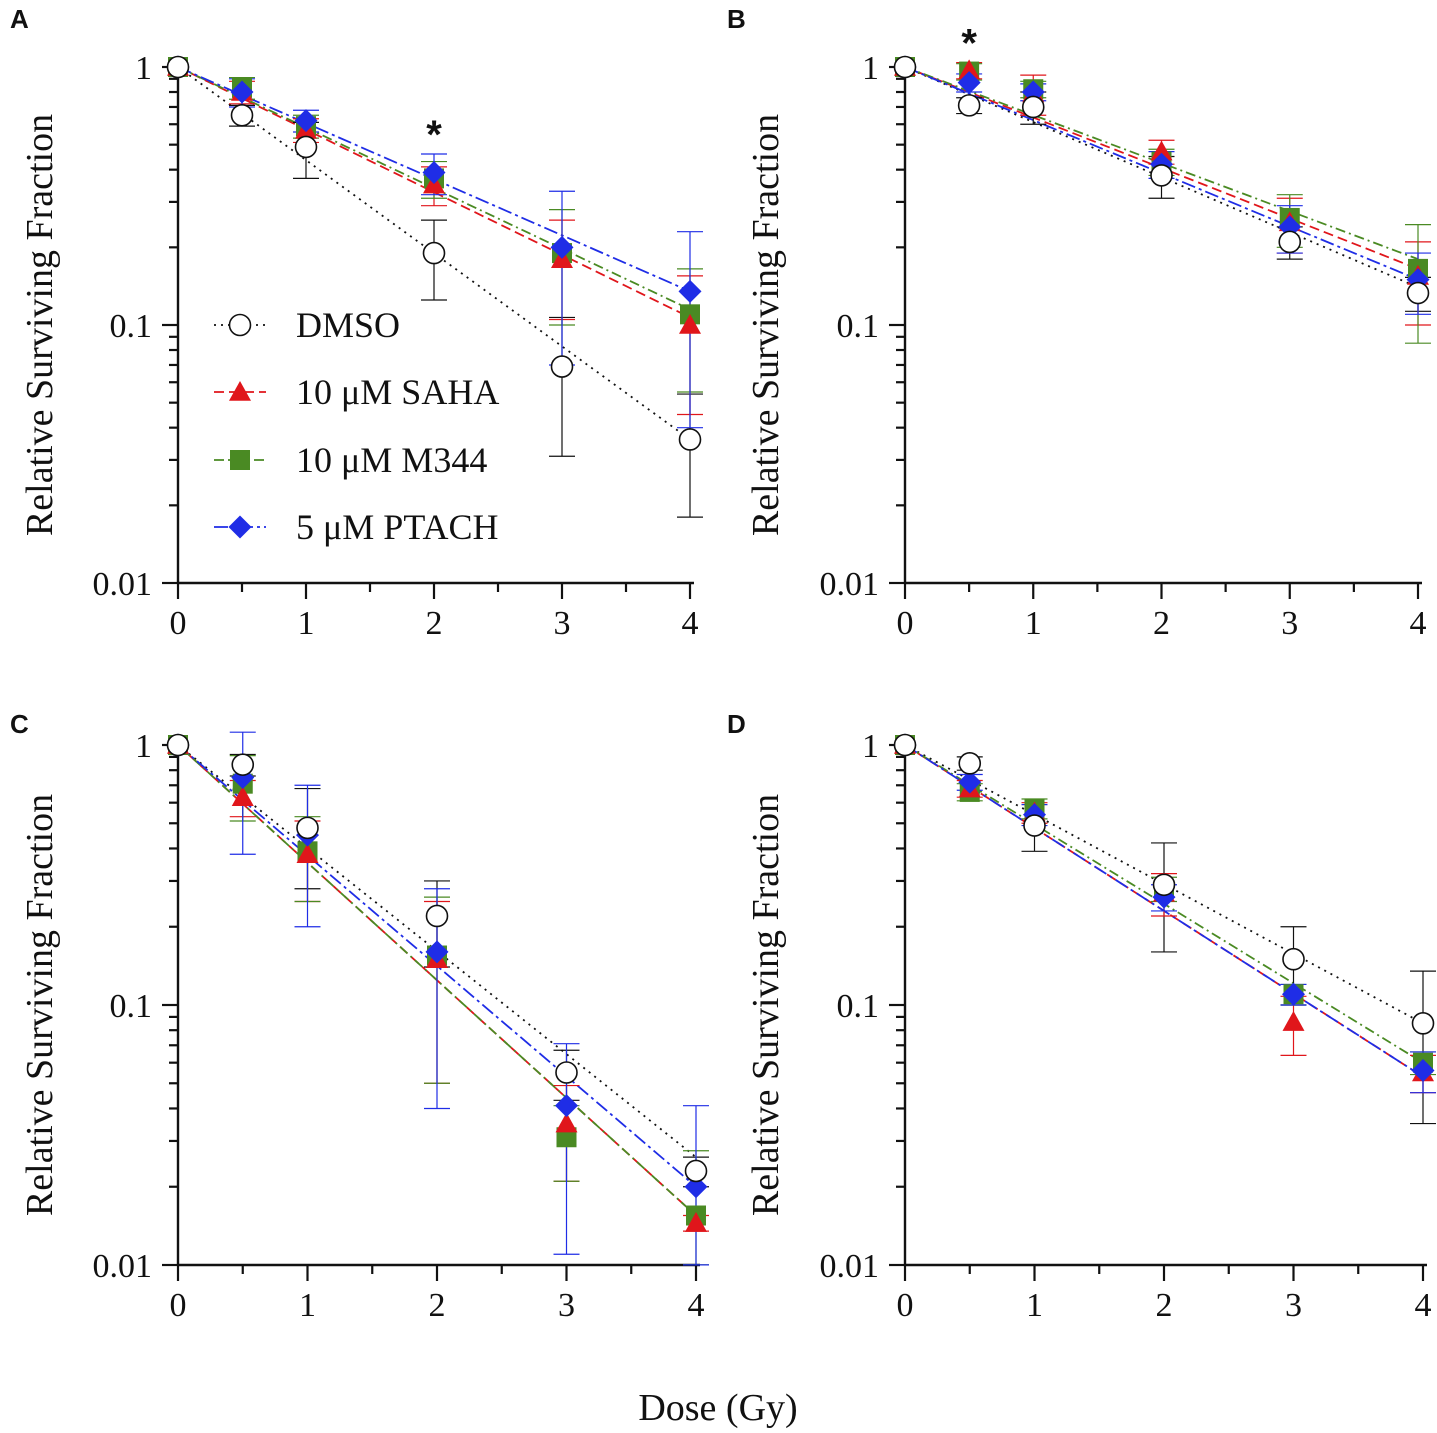 The height and width of the screenshot is (1433, 1437). What do you see at coordinates (19, 19) in the screenshot?
I see `panel-letter-a: A` at bounding box center [19, 19].